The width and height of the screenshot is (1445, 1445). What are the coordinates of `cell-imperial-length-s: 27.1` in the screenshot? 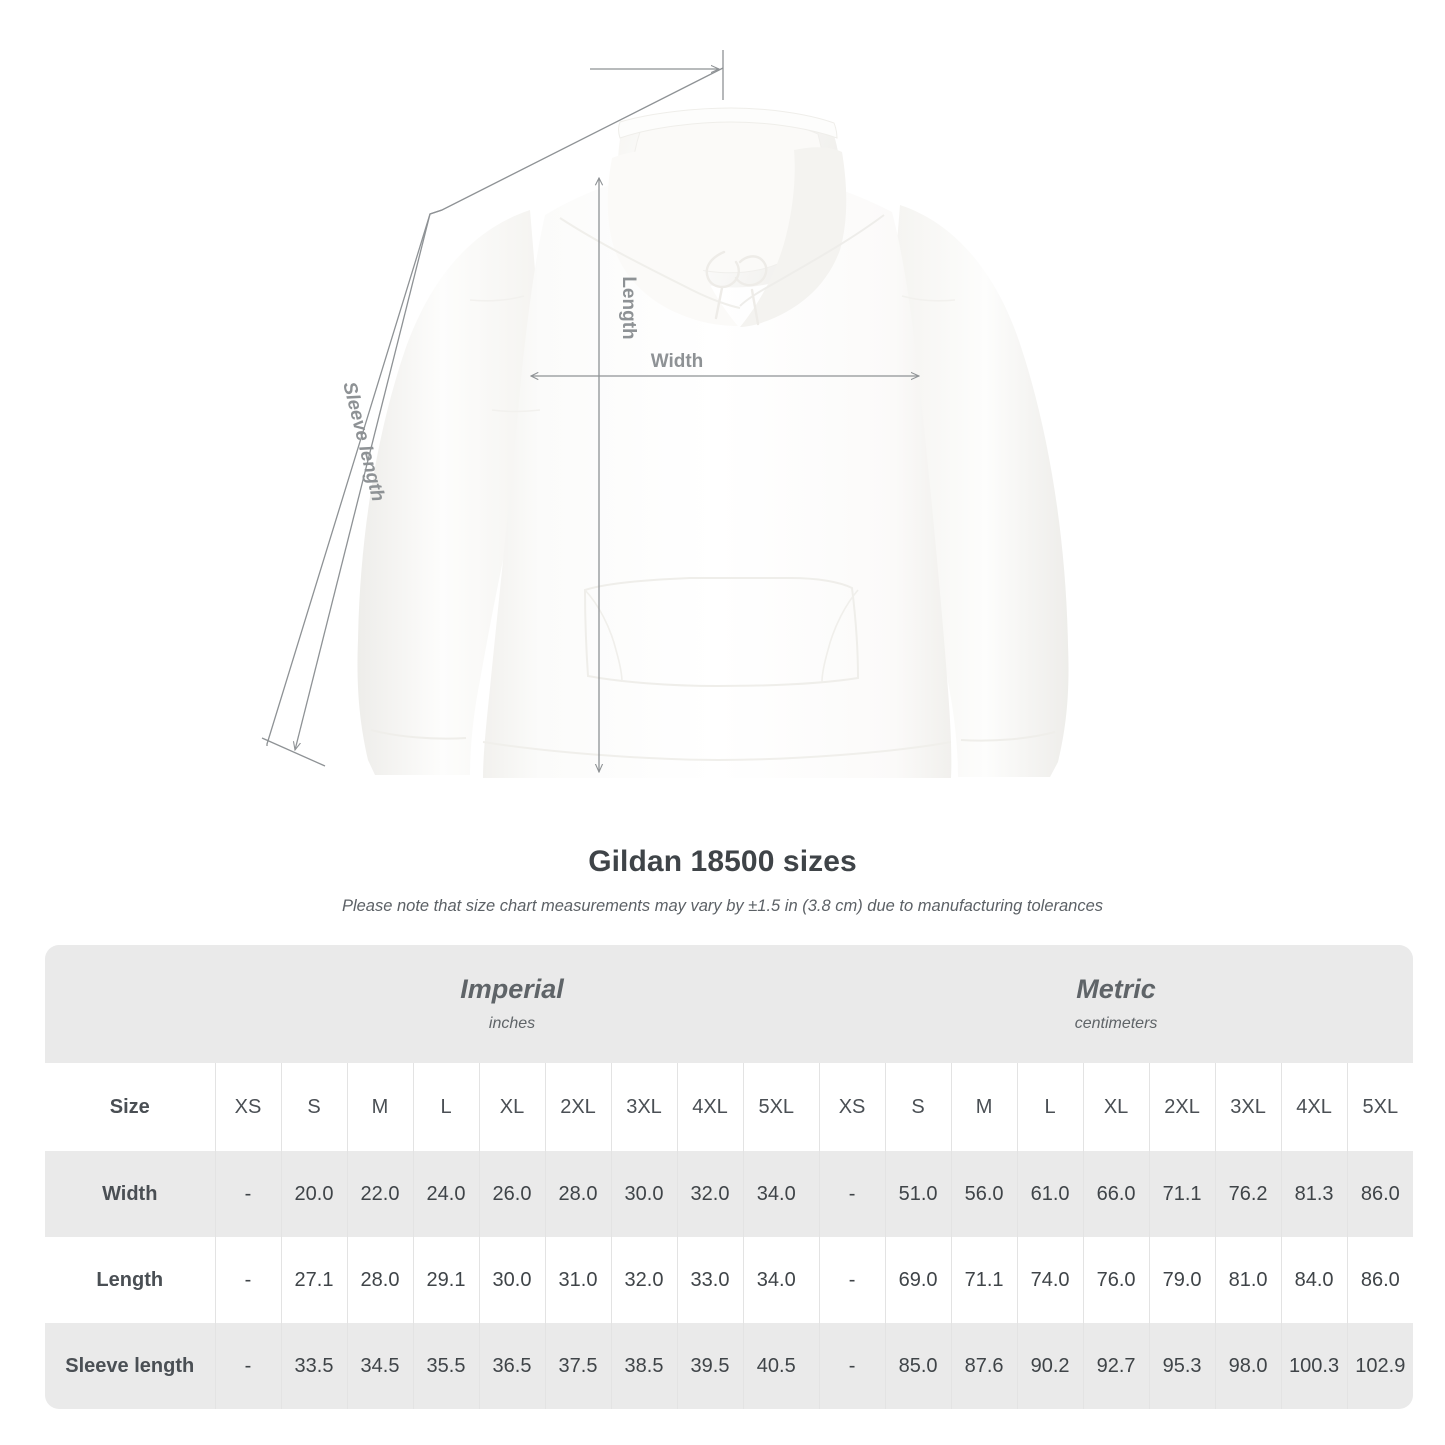 It's located at (313, 1280).